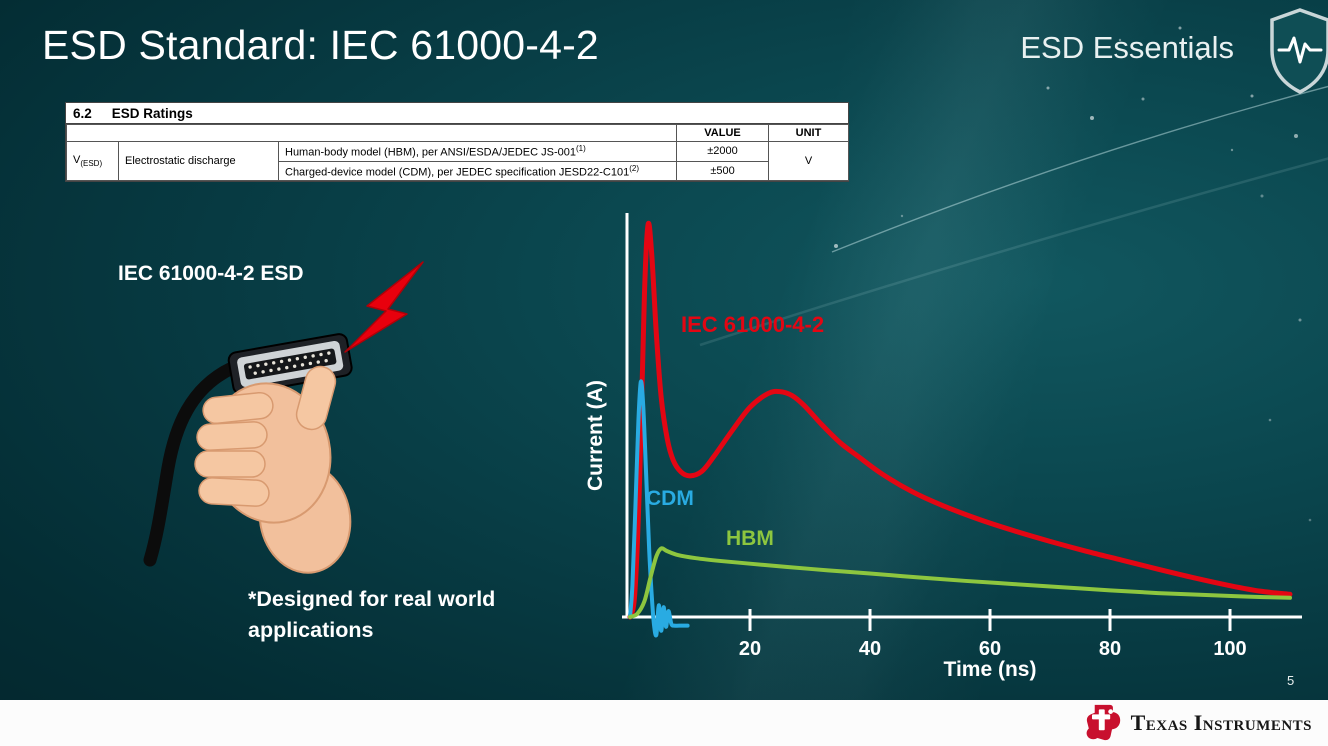 The width and height of the screenshot is (1328, 746). Describe the element at coordinates (723, 171) in the screenshot. I see `cdm-value-cell: ±500` at that location.